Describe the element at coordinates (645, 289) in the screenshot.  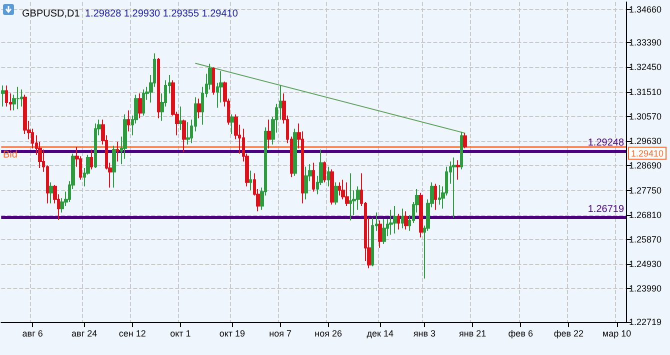
I see `y-tick-label: 1.23990` at that location.